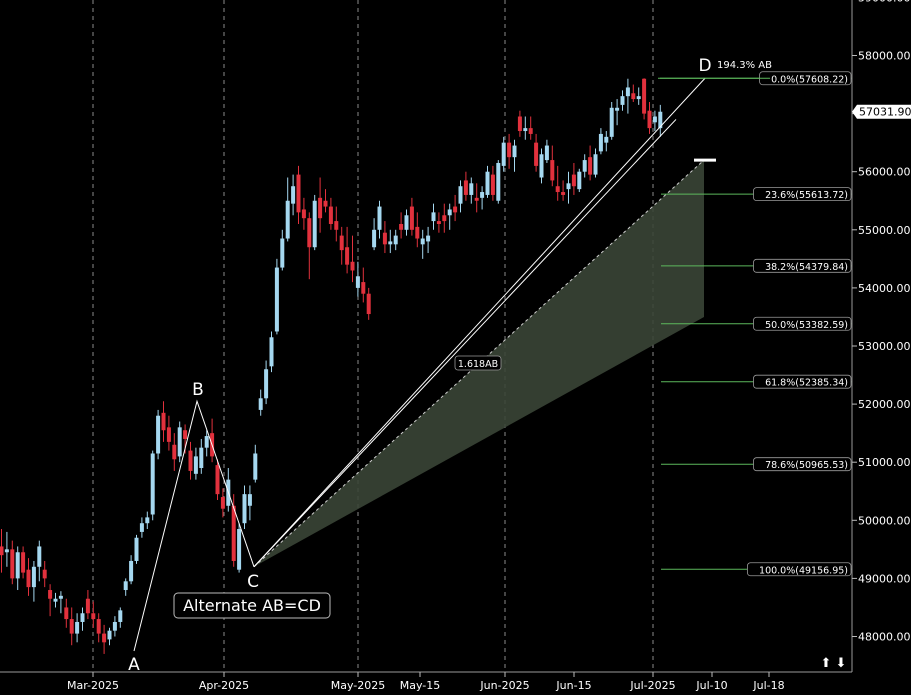  Describe the element at coordinates (834, 663) in the screenshot. I see `scroll-arrows: ⬆ ⬇` at that location.